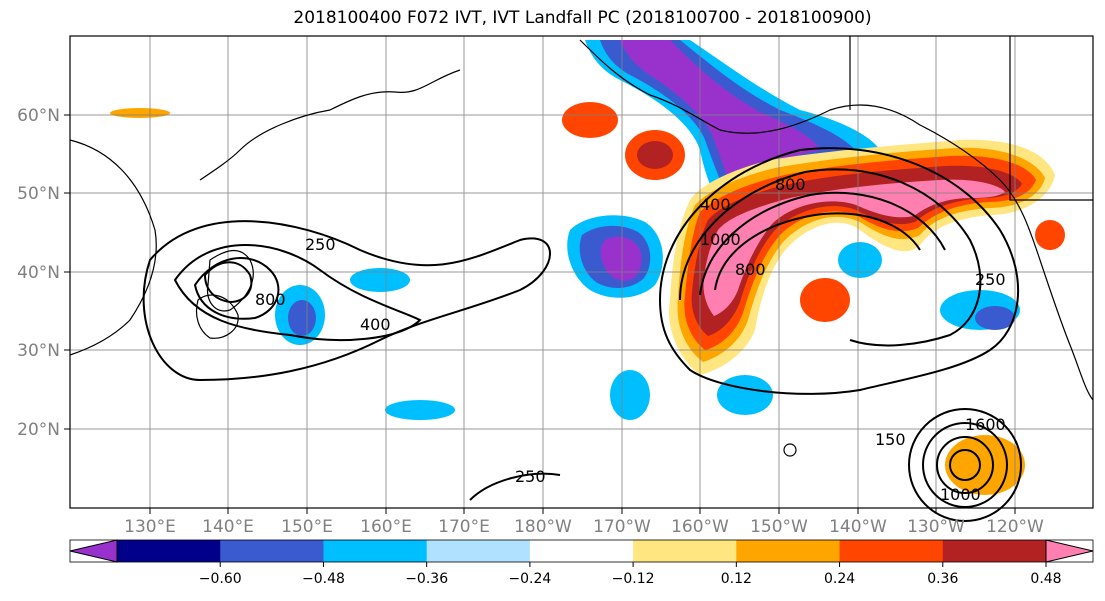 The height and width of the screenshot is (601, 1105). Describe the element at coordinates (323, 579) in the screenshot. I see `colorbar-tick-label: −0.48` at that location.